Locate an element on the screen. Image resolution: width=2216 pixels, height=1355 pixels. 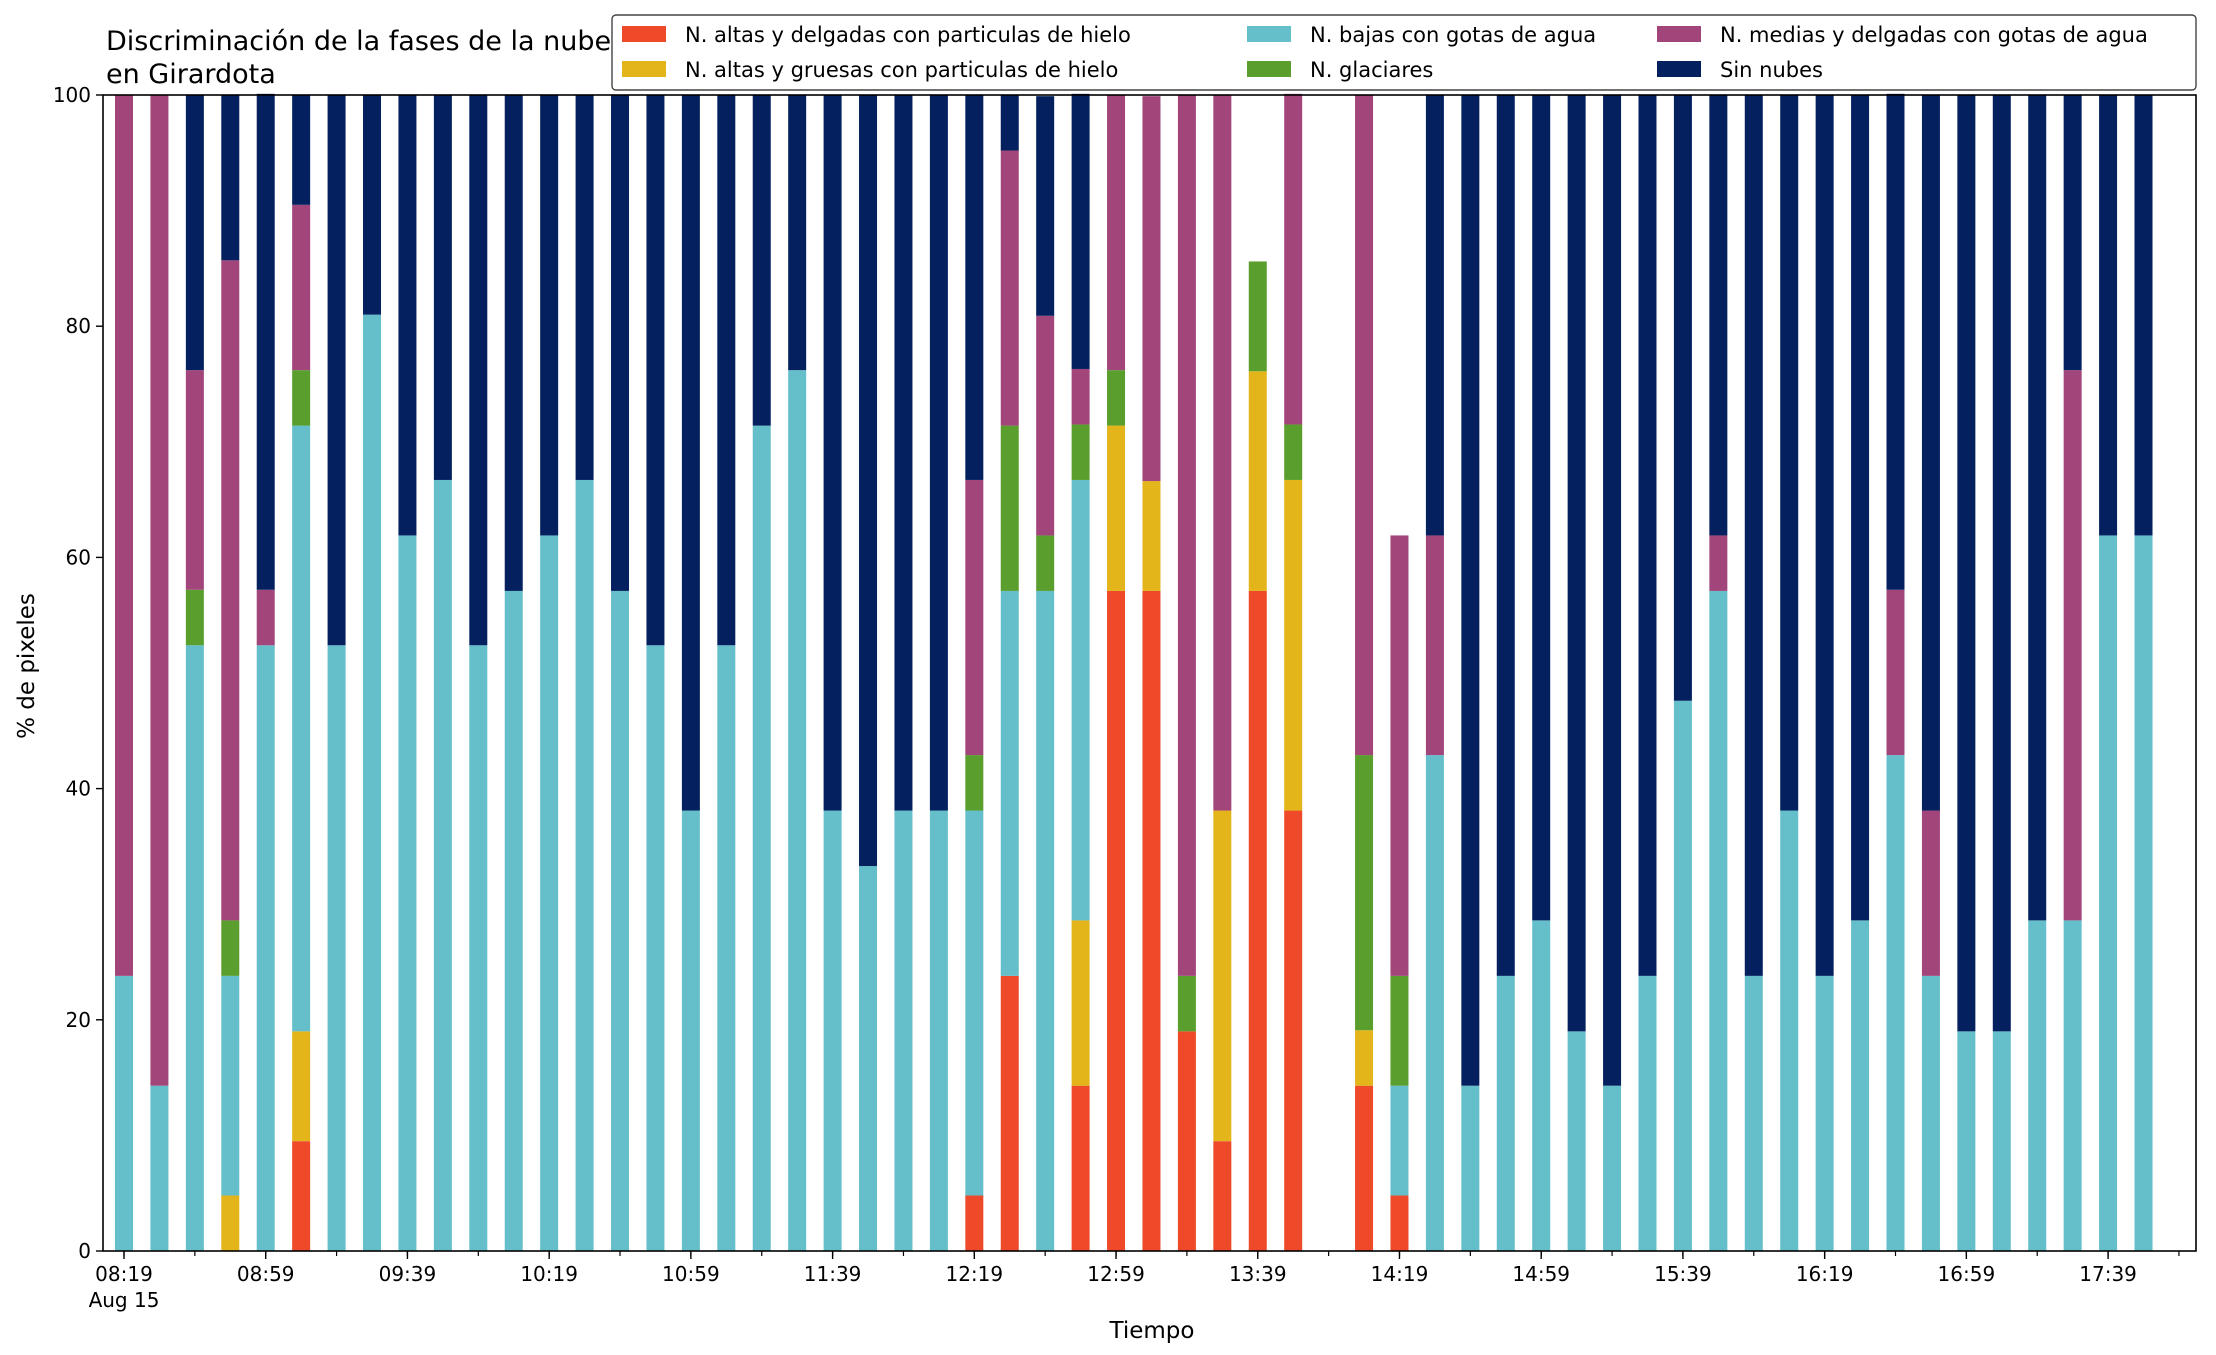
y-tick-label: 40 is located at coordinates (78, 789).